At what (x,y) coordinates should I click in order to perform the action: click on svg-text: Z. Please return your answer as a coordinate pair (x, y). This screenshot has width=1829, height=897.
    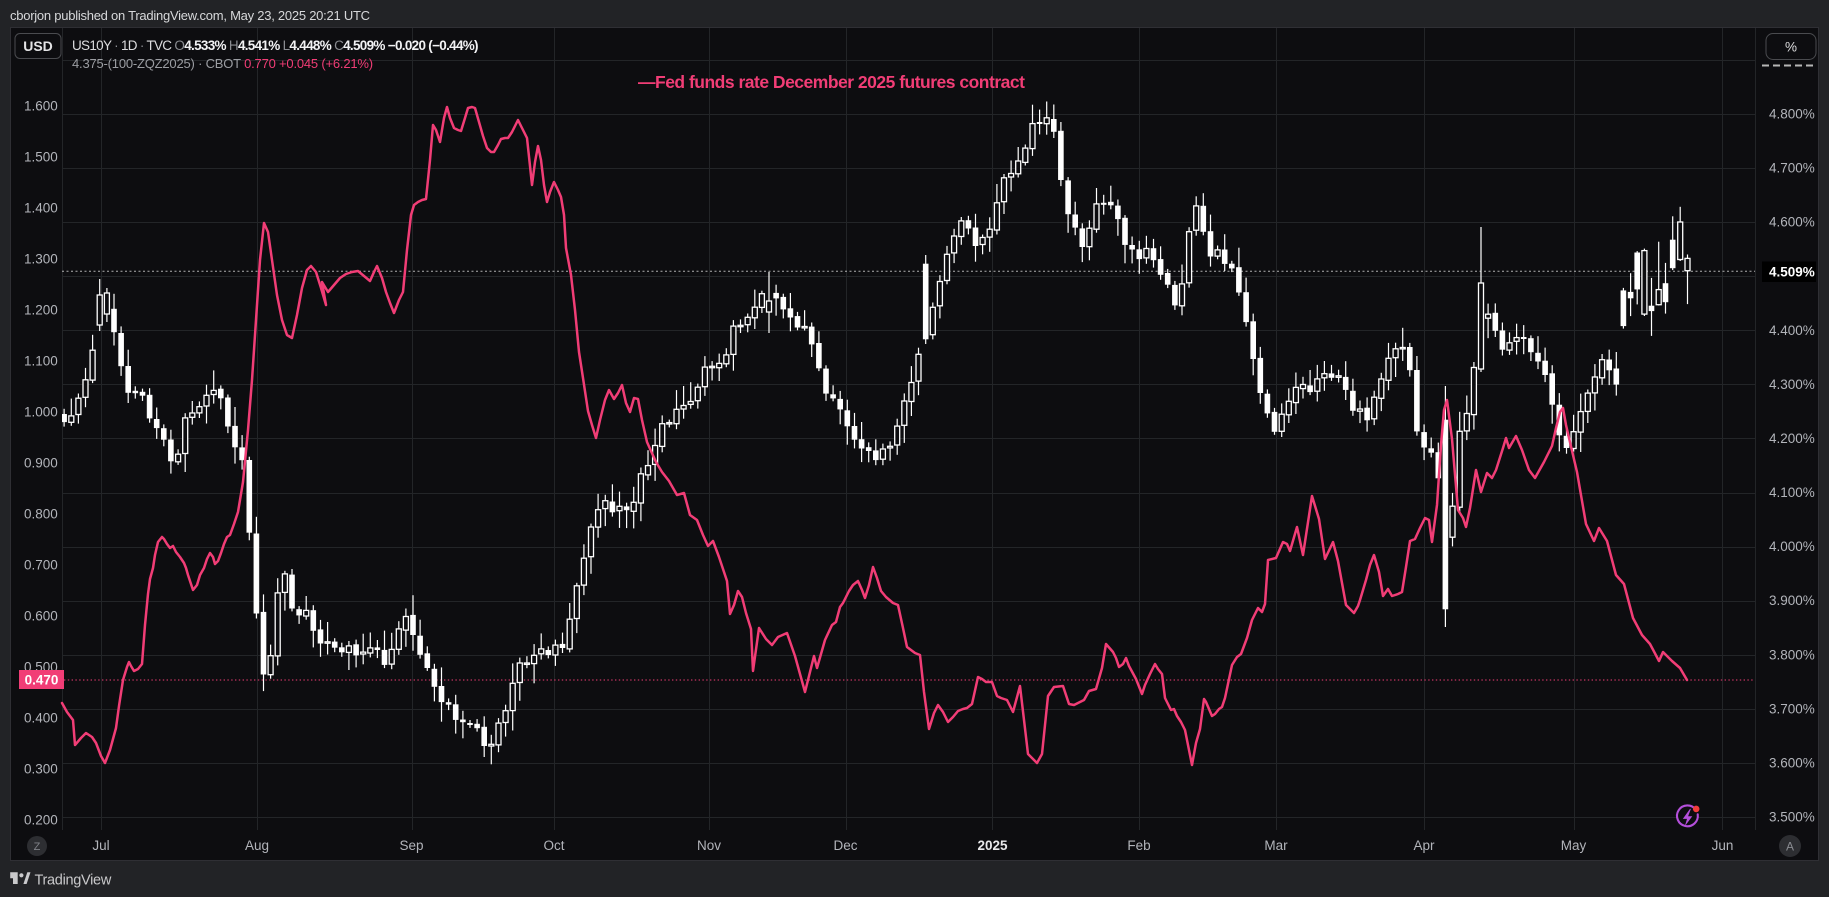
    Looking at the image, I should click on (37, 847).